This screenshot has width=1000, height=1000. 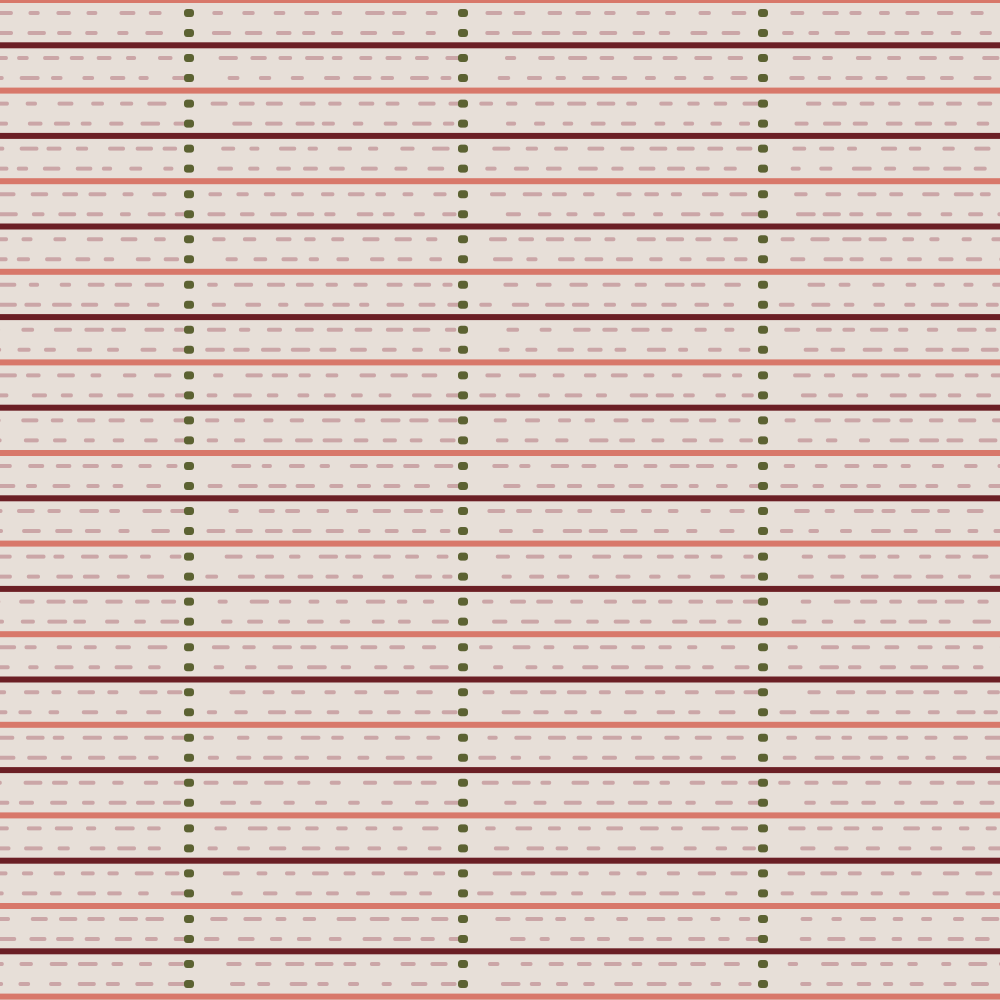 I want to click on coral-stripe, so click(x=500, y=453).